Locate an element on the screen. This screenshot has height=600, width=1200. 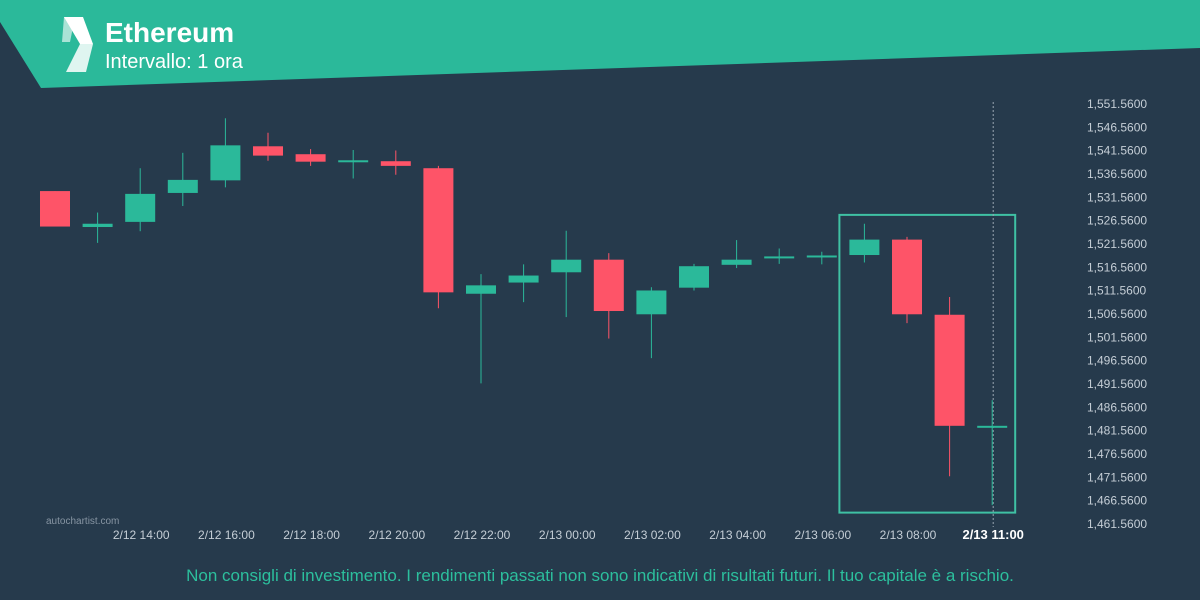
chart-title: Ethereum is located at coordinates (170, 32).